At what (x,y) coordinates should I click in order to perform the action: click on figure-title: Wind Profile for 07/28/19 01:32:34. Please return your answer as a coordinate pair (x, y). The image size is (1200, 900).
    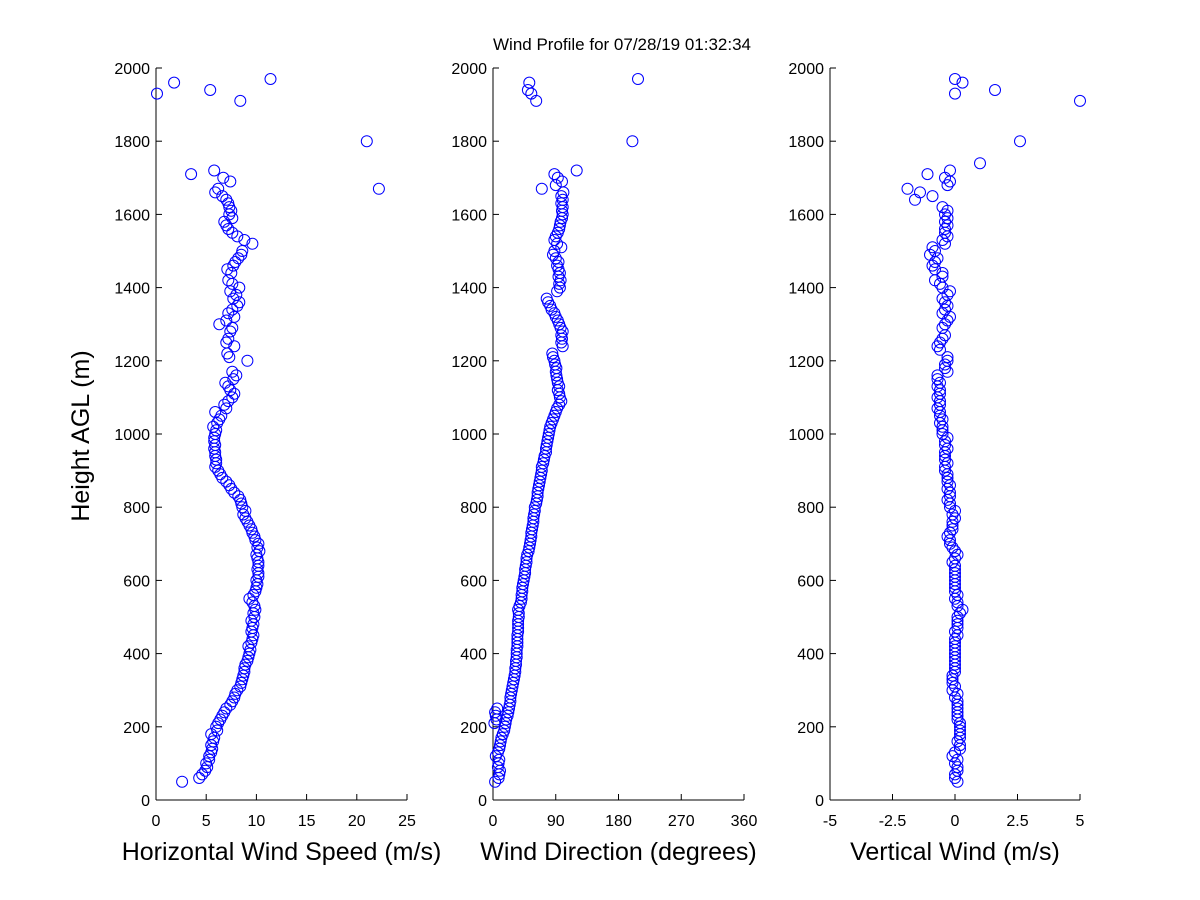
    Looking at the image, I should click on (622, 44).